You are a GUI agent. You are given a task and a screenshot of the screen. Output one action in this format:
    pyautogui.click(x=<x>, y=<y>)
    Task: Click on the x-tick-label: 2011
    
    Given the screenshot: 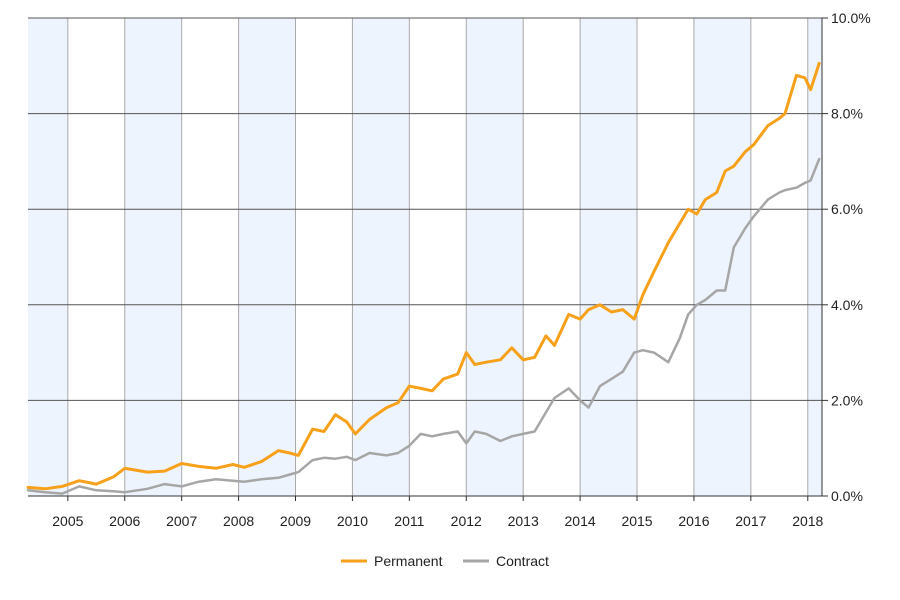 What is the action you would take?
    pyautogui.click(x=409, y=521)
    